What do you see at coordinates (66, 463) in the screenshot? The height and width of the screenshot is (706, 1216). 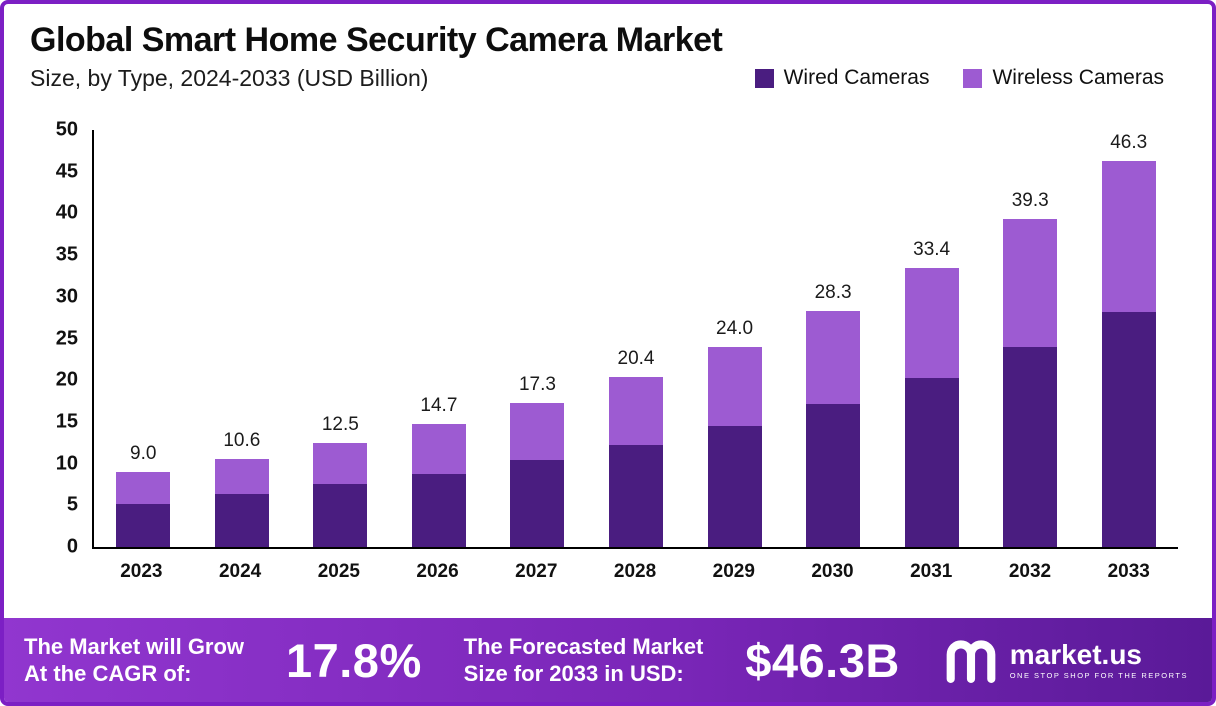 I see `y-tick-label: 10` at bounding box center [66, 463].